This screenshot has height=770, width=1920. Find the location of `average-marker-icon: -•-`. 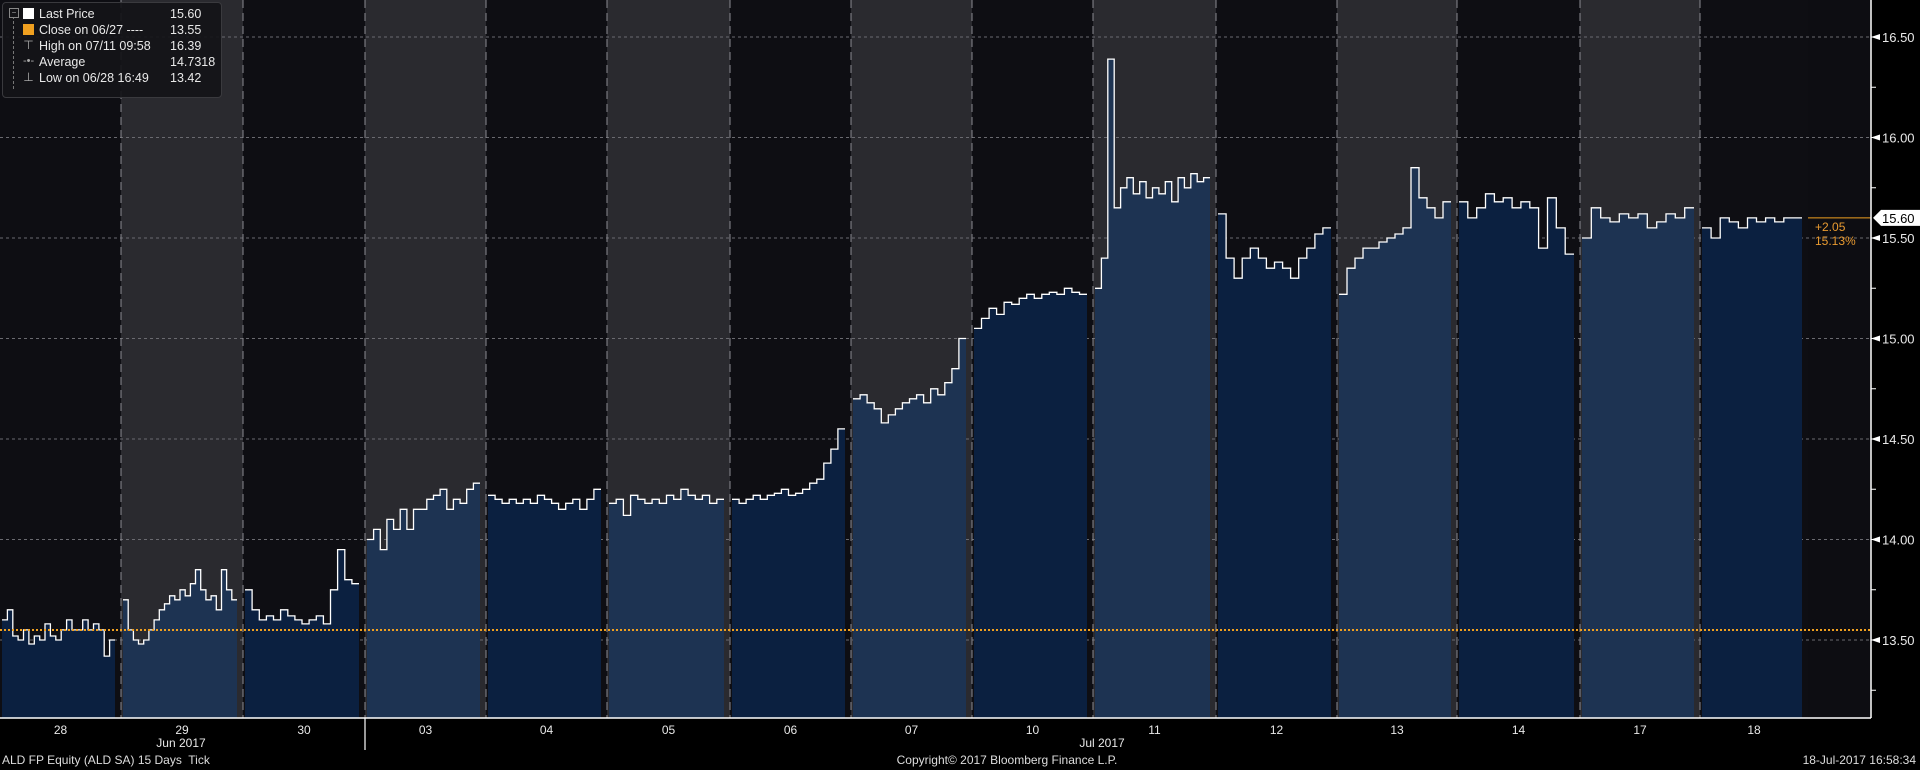

average-marker-icon: -•- is located at coordinates (29, 61).